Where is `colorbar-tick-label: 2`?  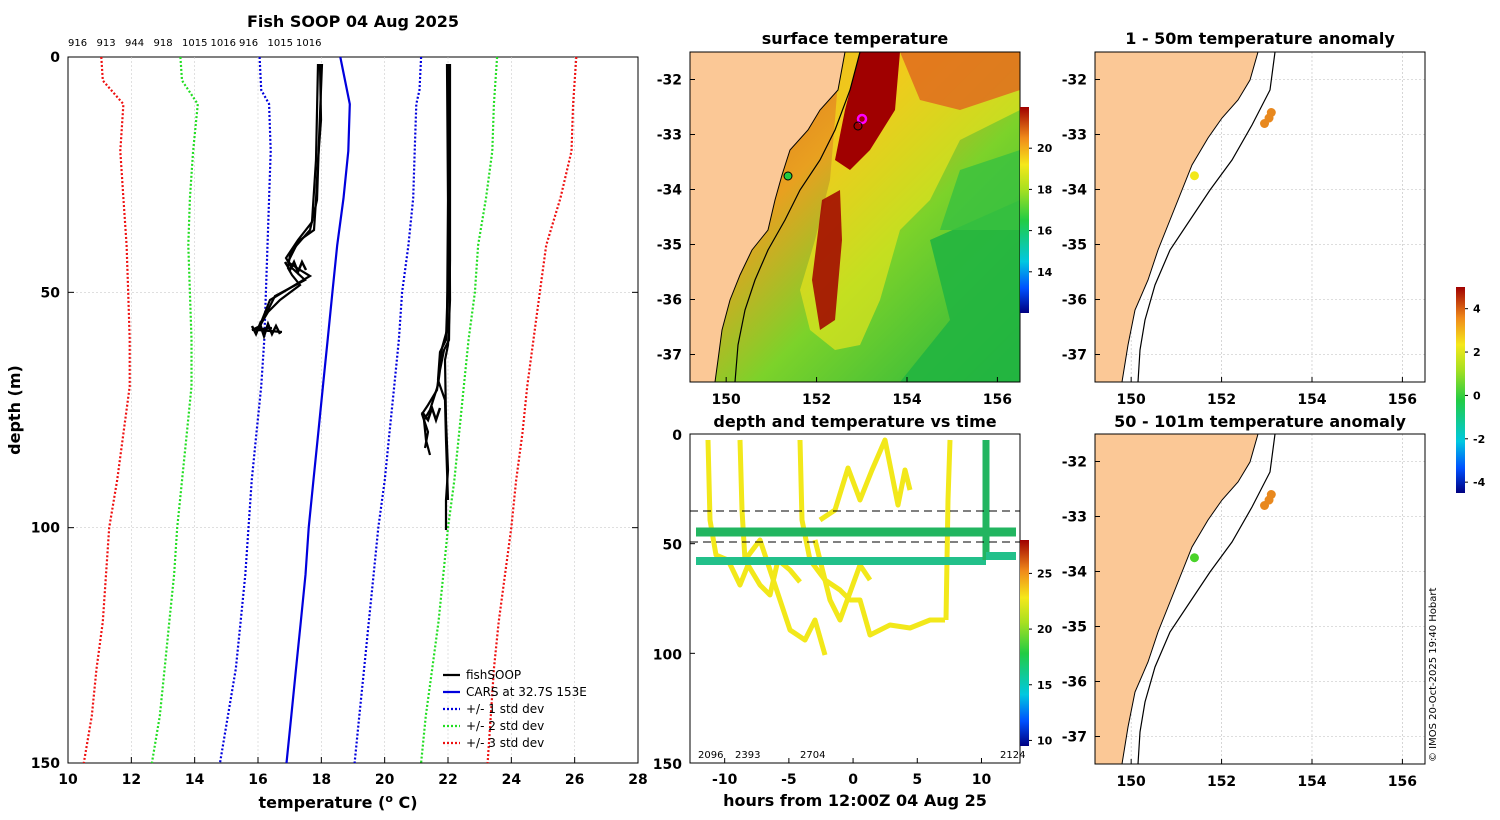
colorbar-tick-label: 2 is located at coordinates (1477, 352).